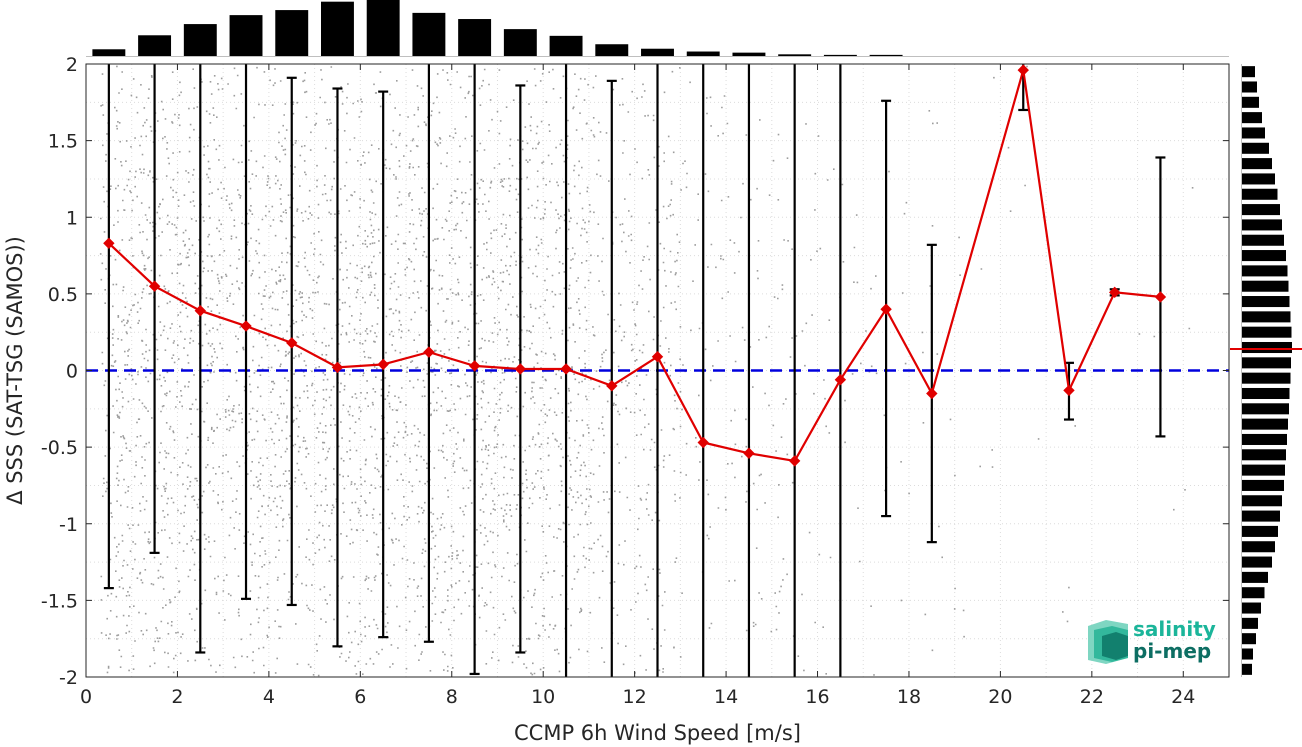 This screenshot has height=747, width=1302. I want to click on logo-line1: salinity, so click(1174, 629).